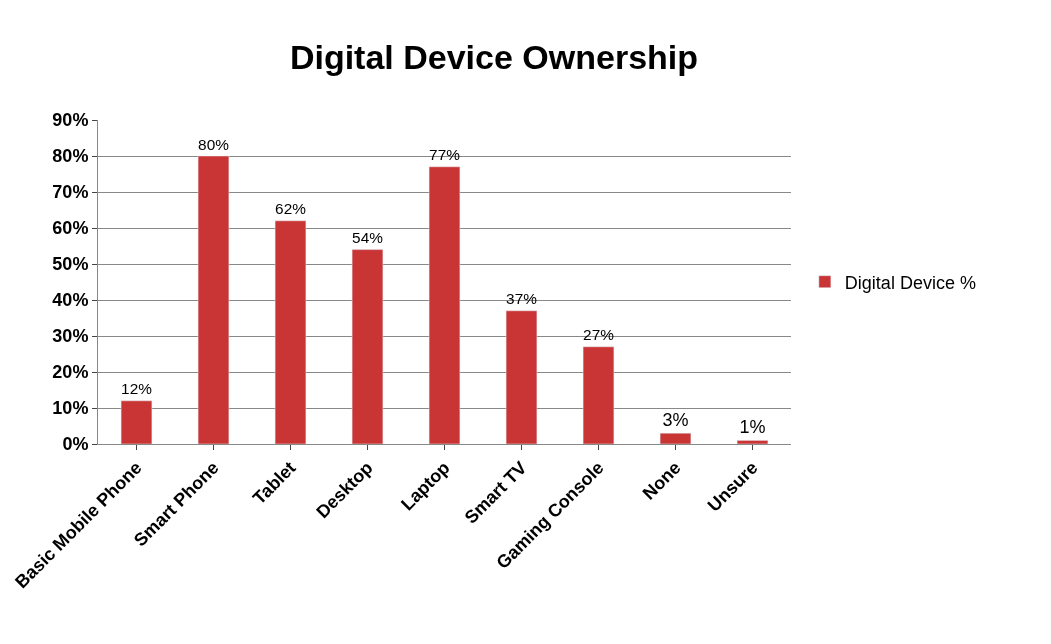 The height and width of the screenshot is (644, 1051). I want to click on y-tick-label: 10%, so click(70, 408).